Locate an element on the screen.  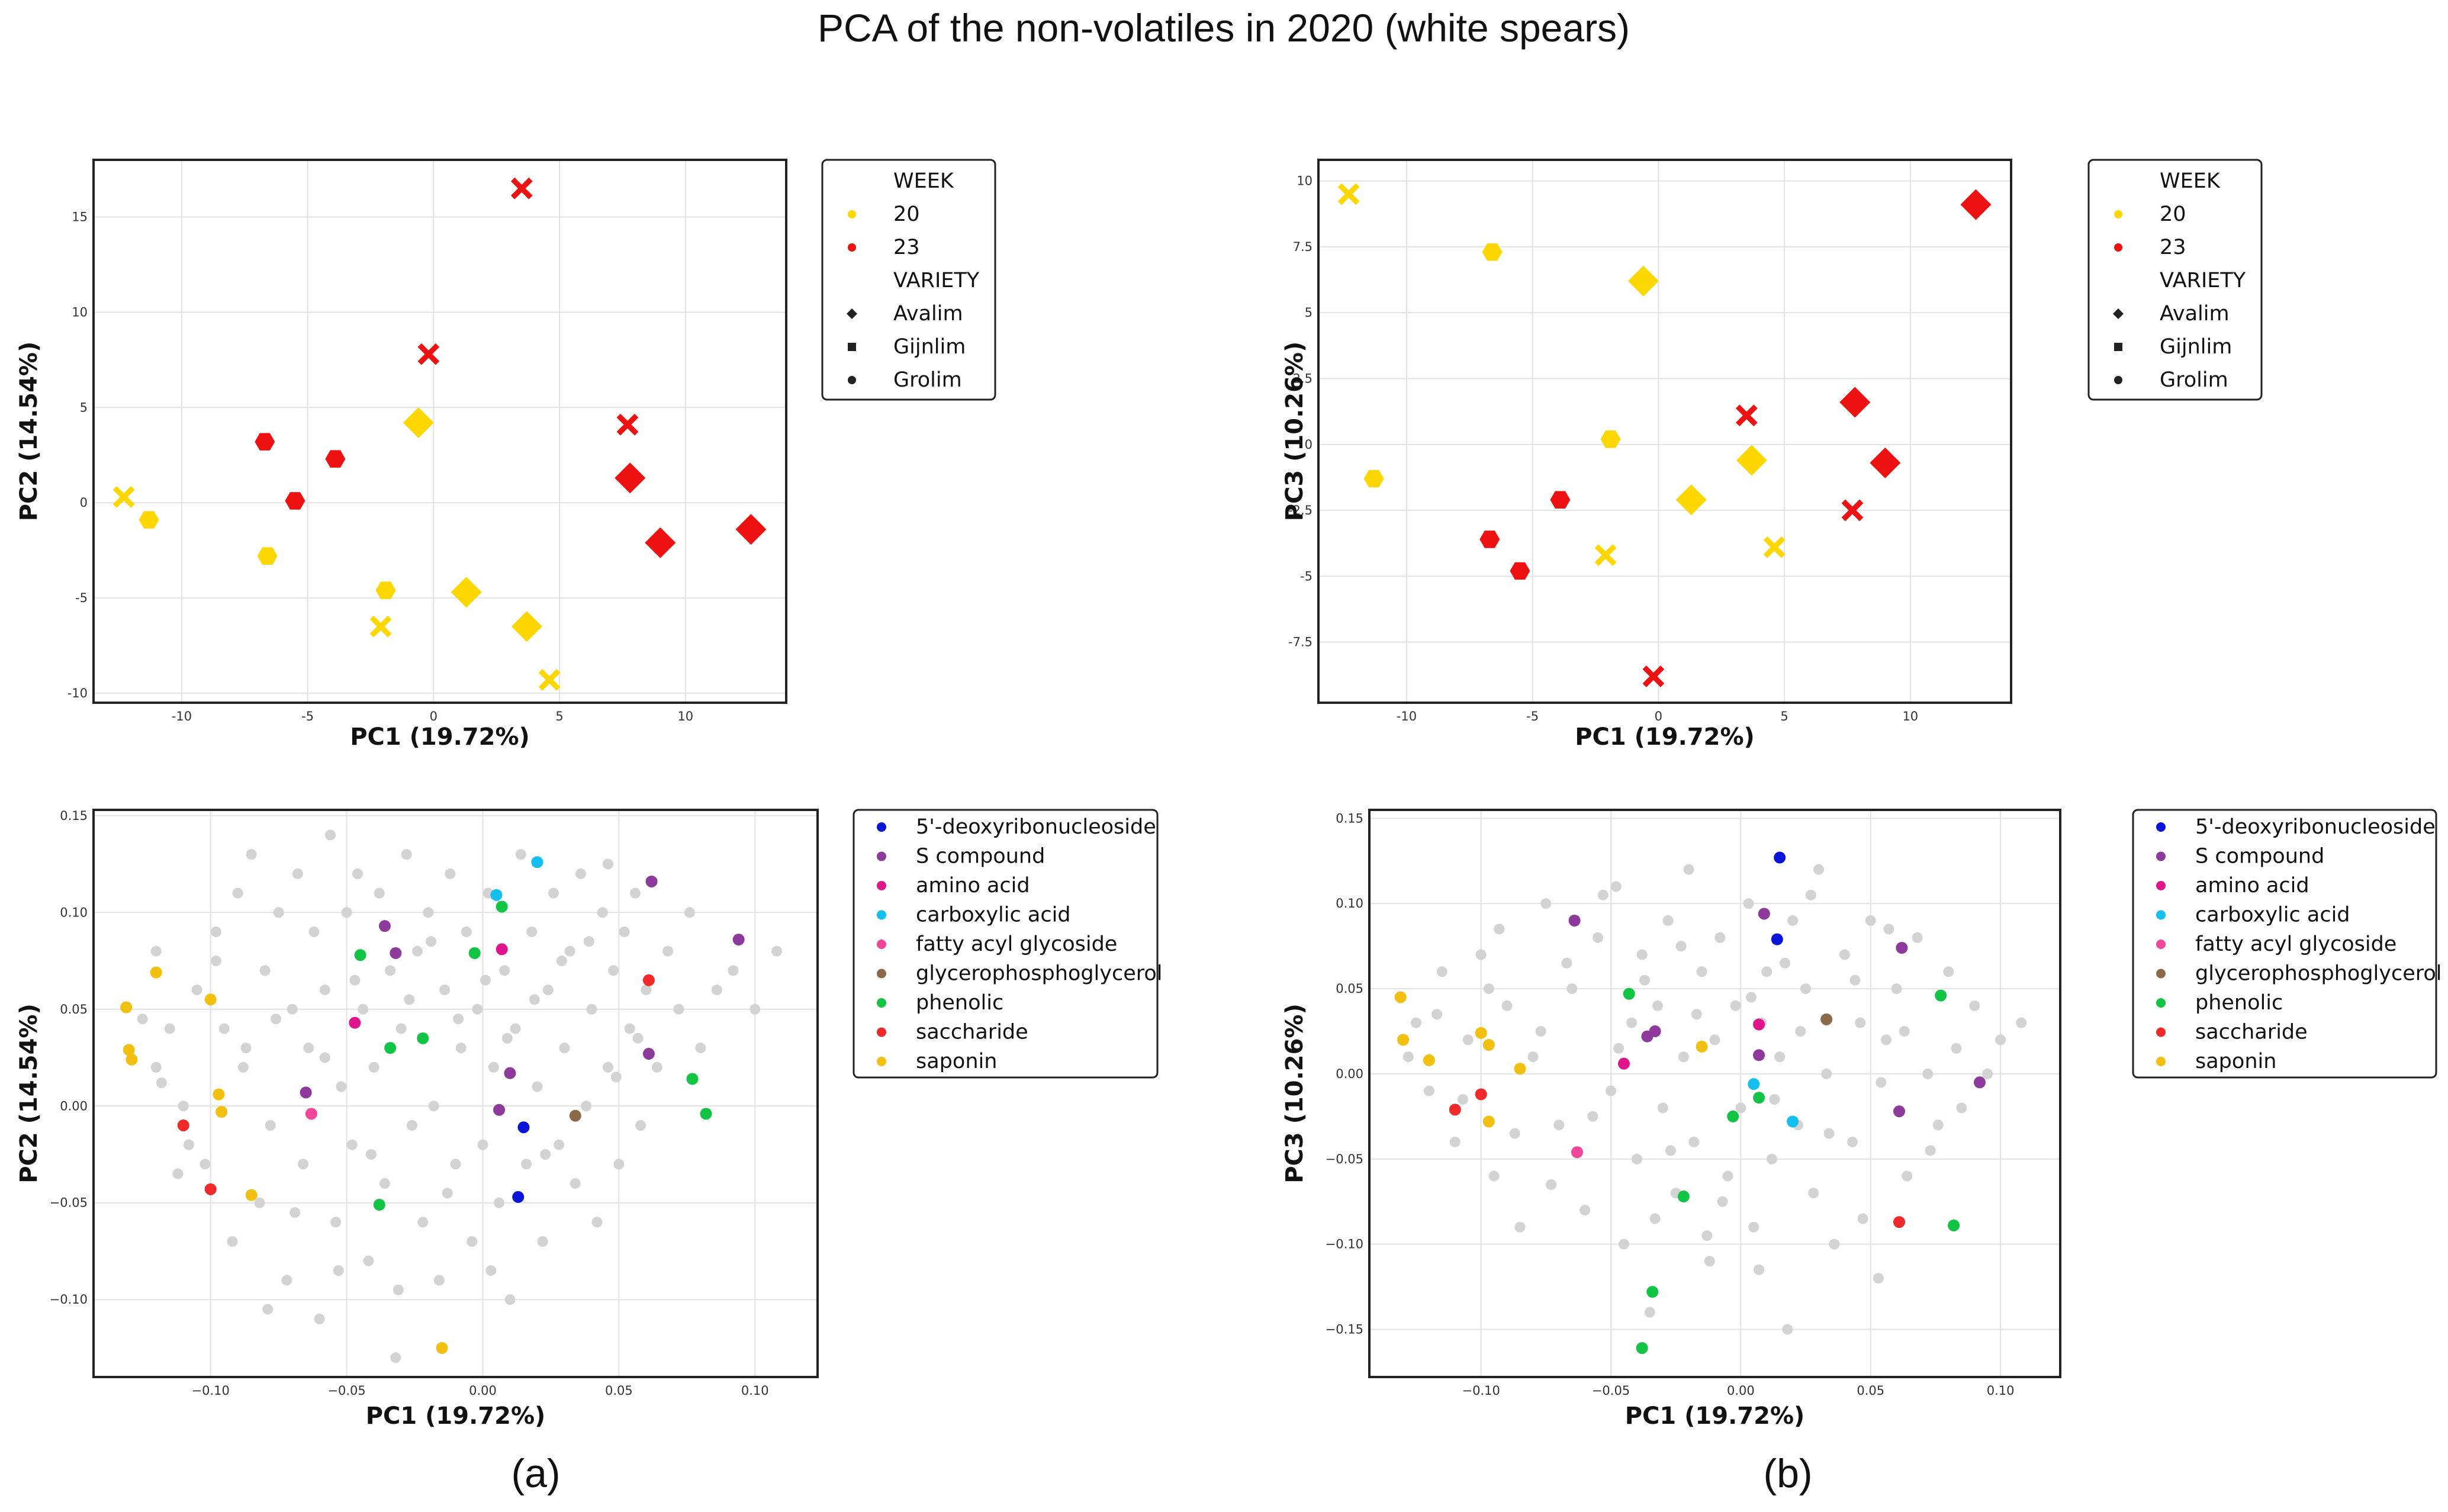
legend-marker-glycerophosphoglycerol is located at coordinates (882, 974).